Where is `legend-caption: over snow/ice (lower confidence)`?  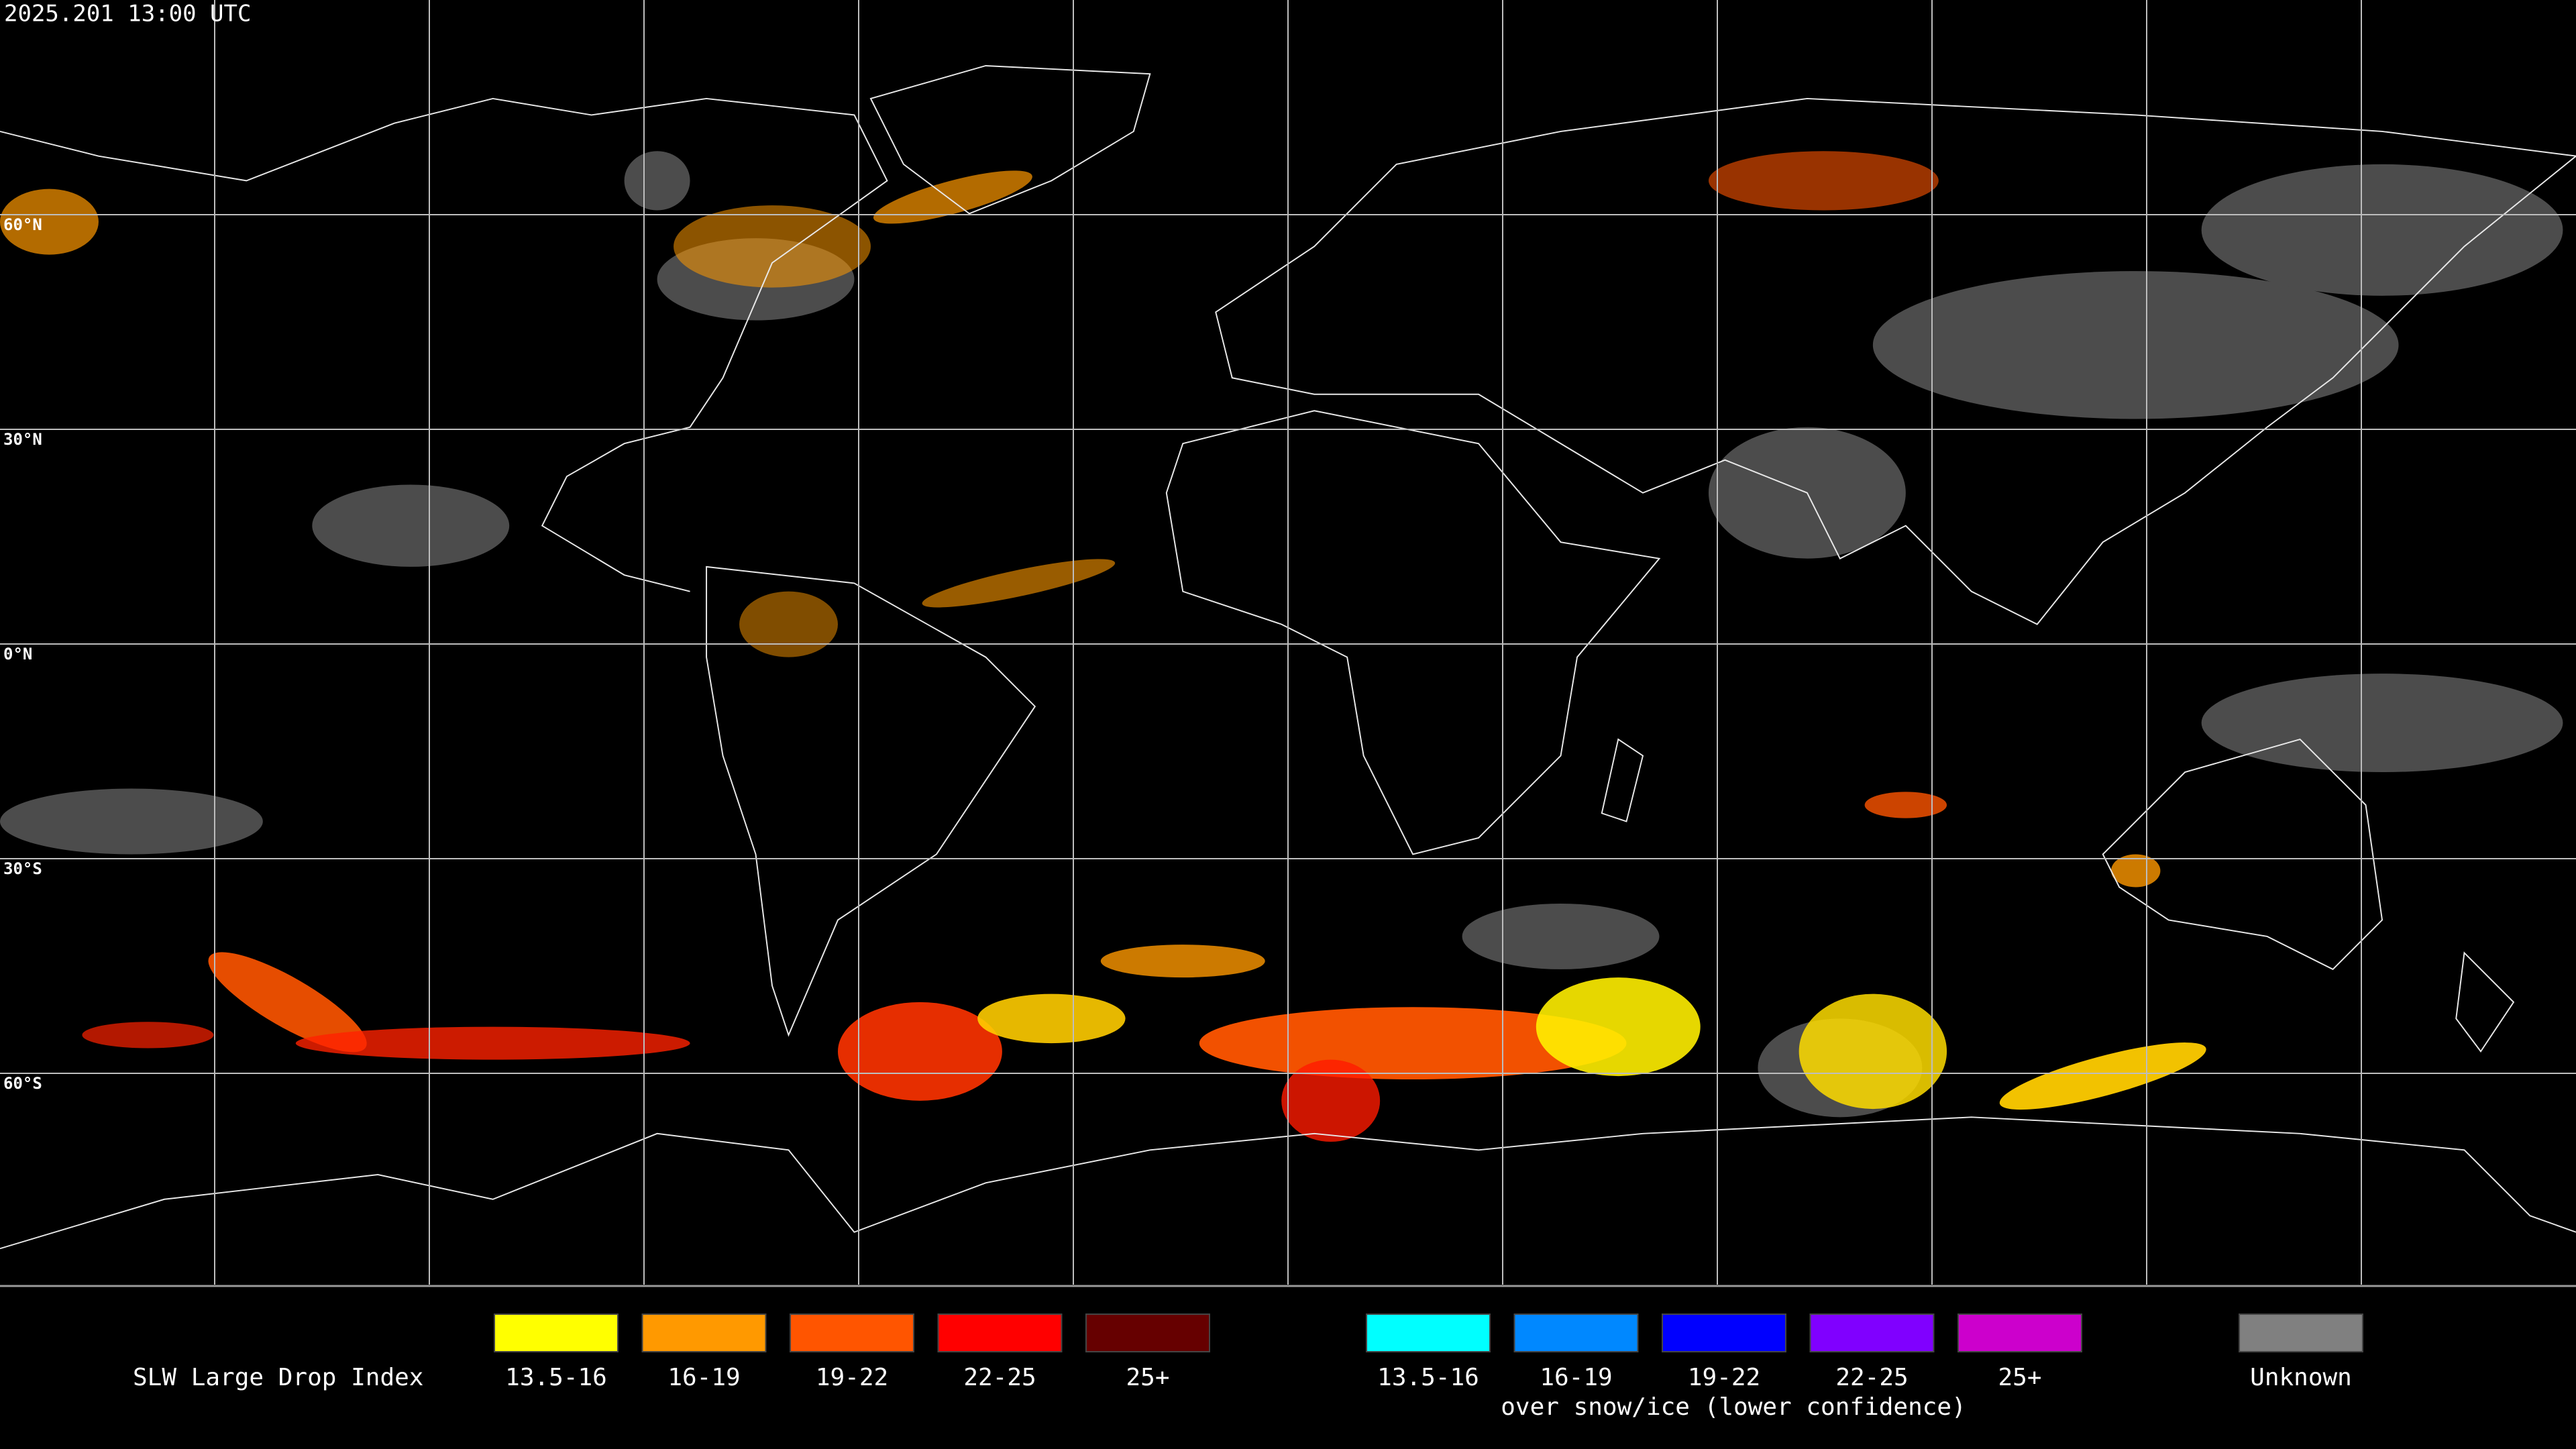 legend-caption: over snow/ice (lower confidence) is located at coordinates (1733, 1407).